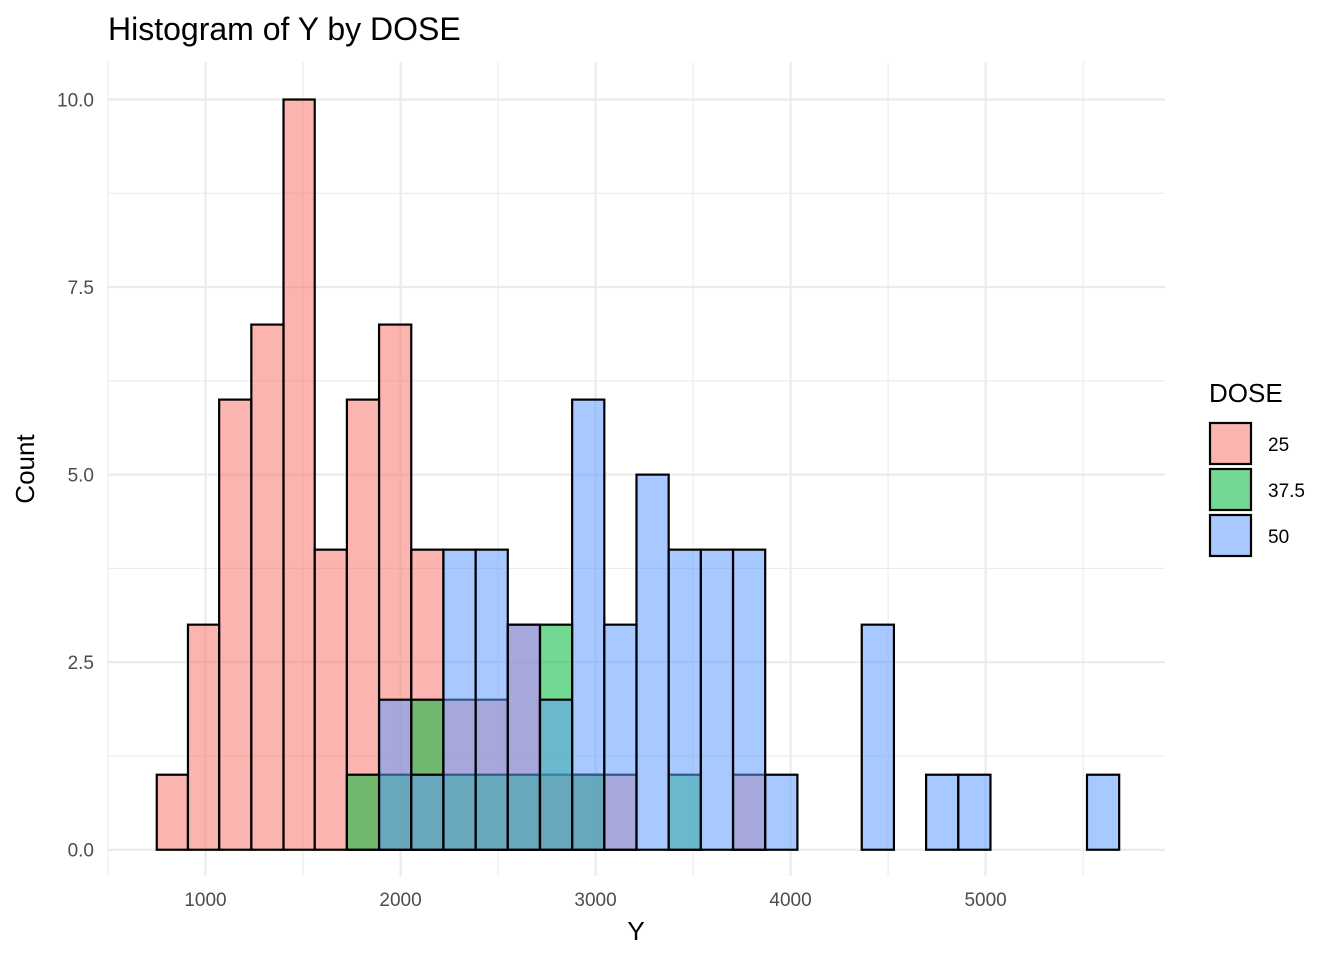  I want to click on legend-label: 37.5, so click(1286, 491).